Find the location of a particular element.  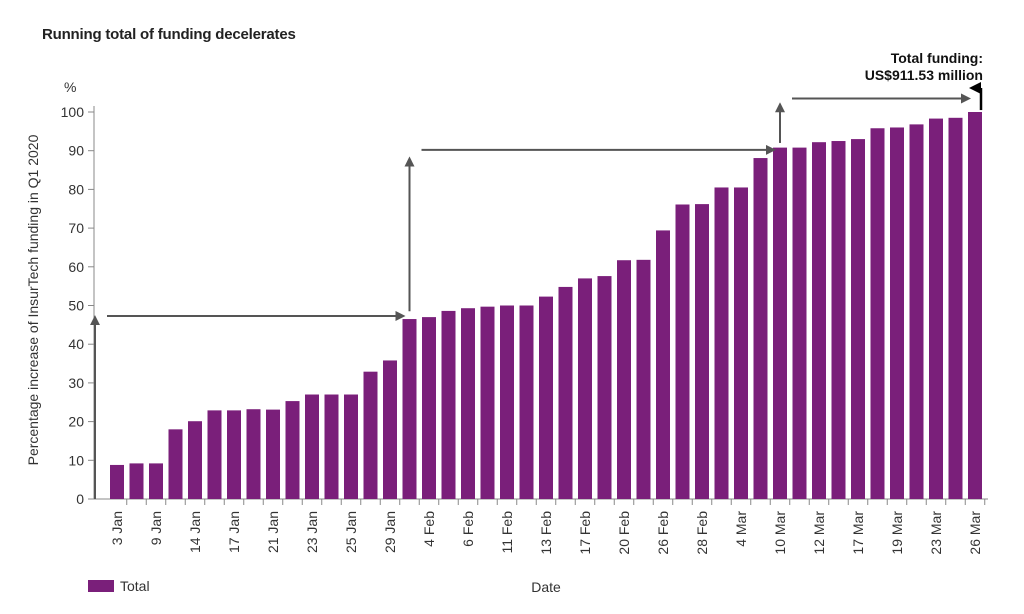

y-tick-label: 100 is located at coordinates (73, 112).